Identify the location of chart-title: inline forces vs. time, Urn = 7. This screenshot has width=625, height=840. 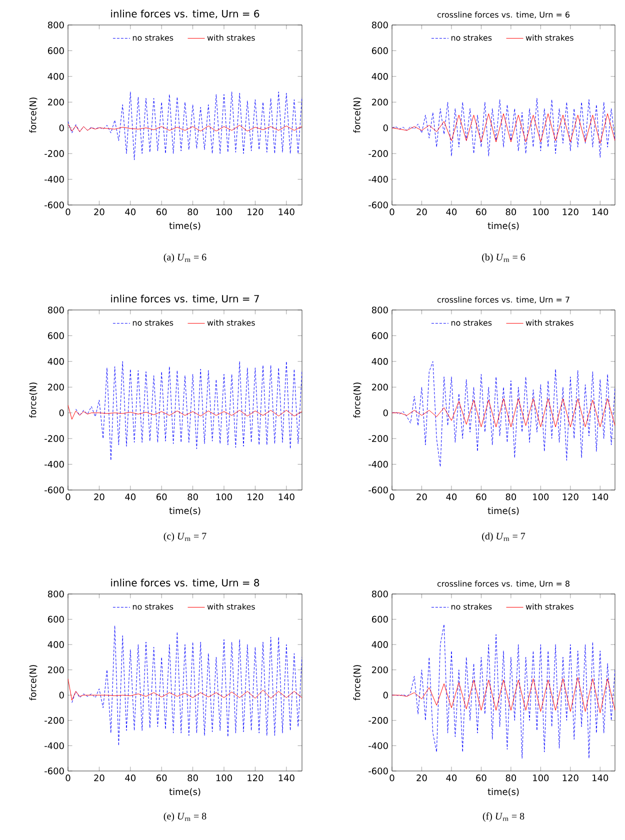
(185, 299).